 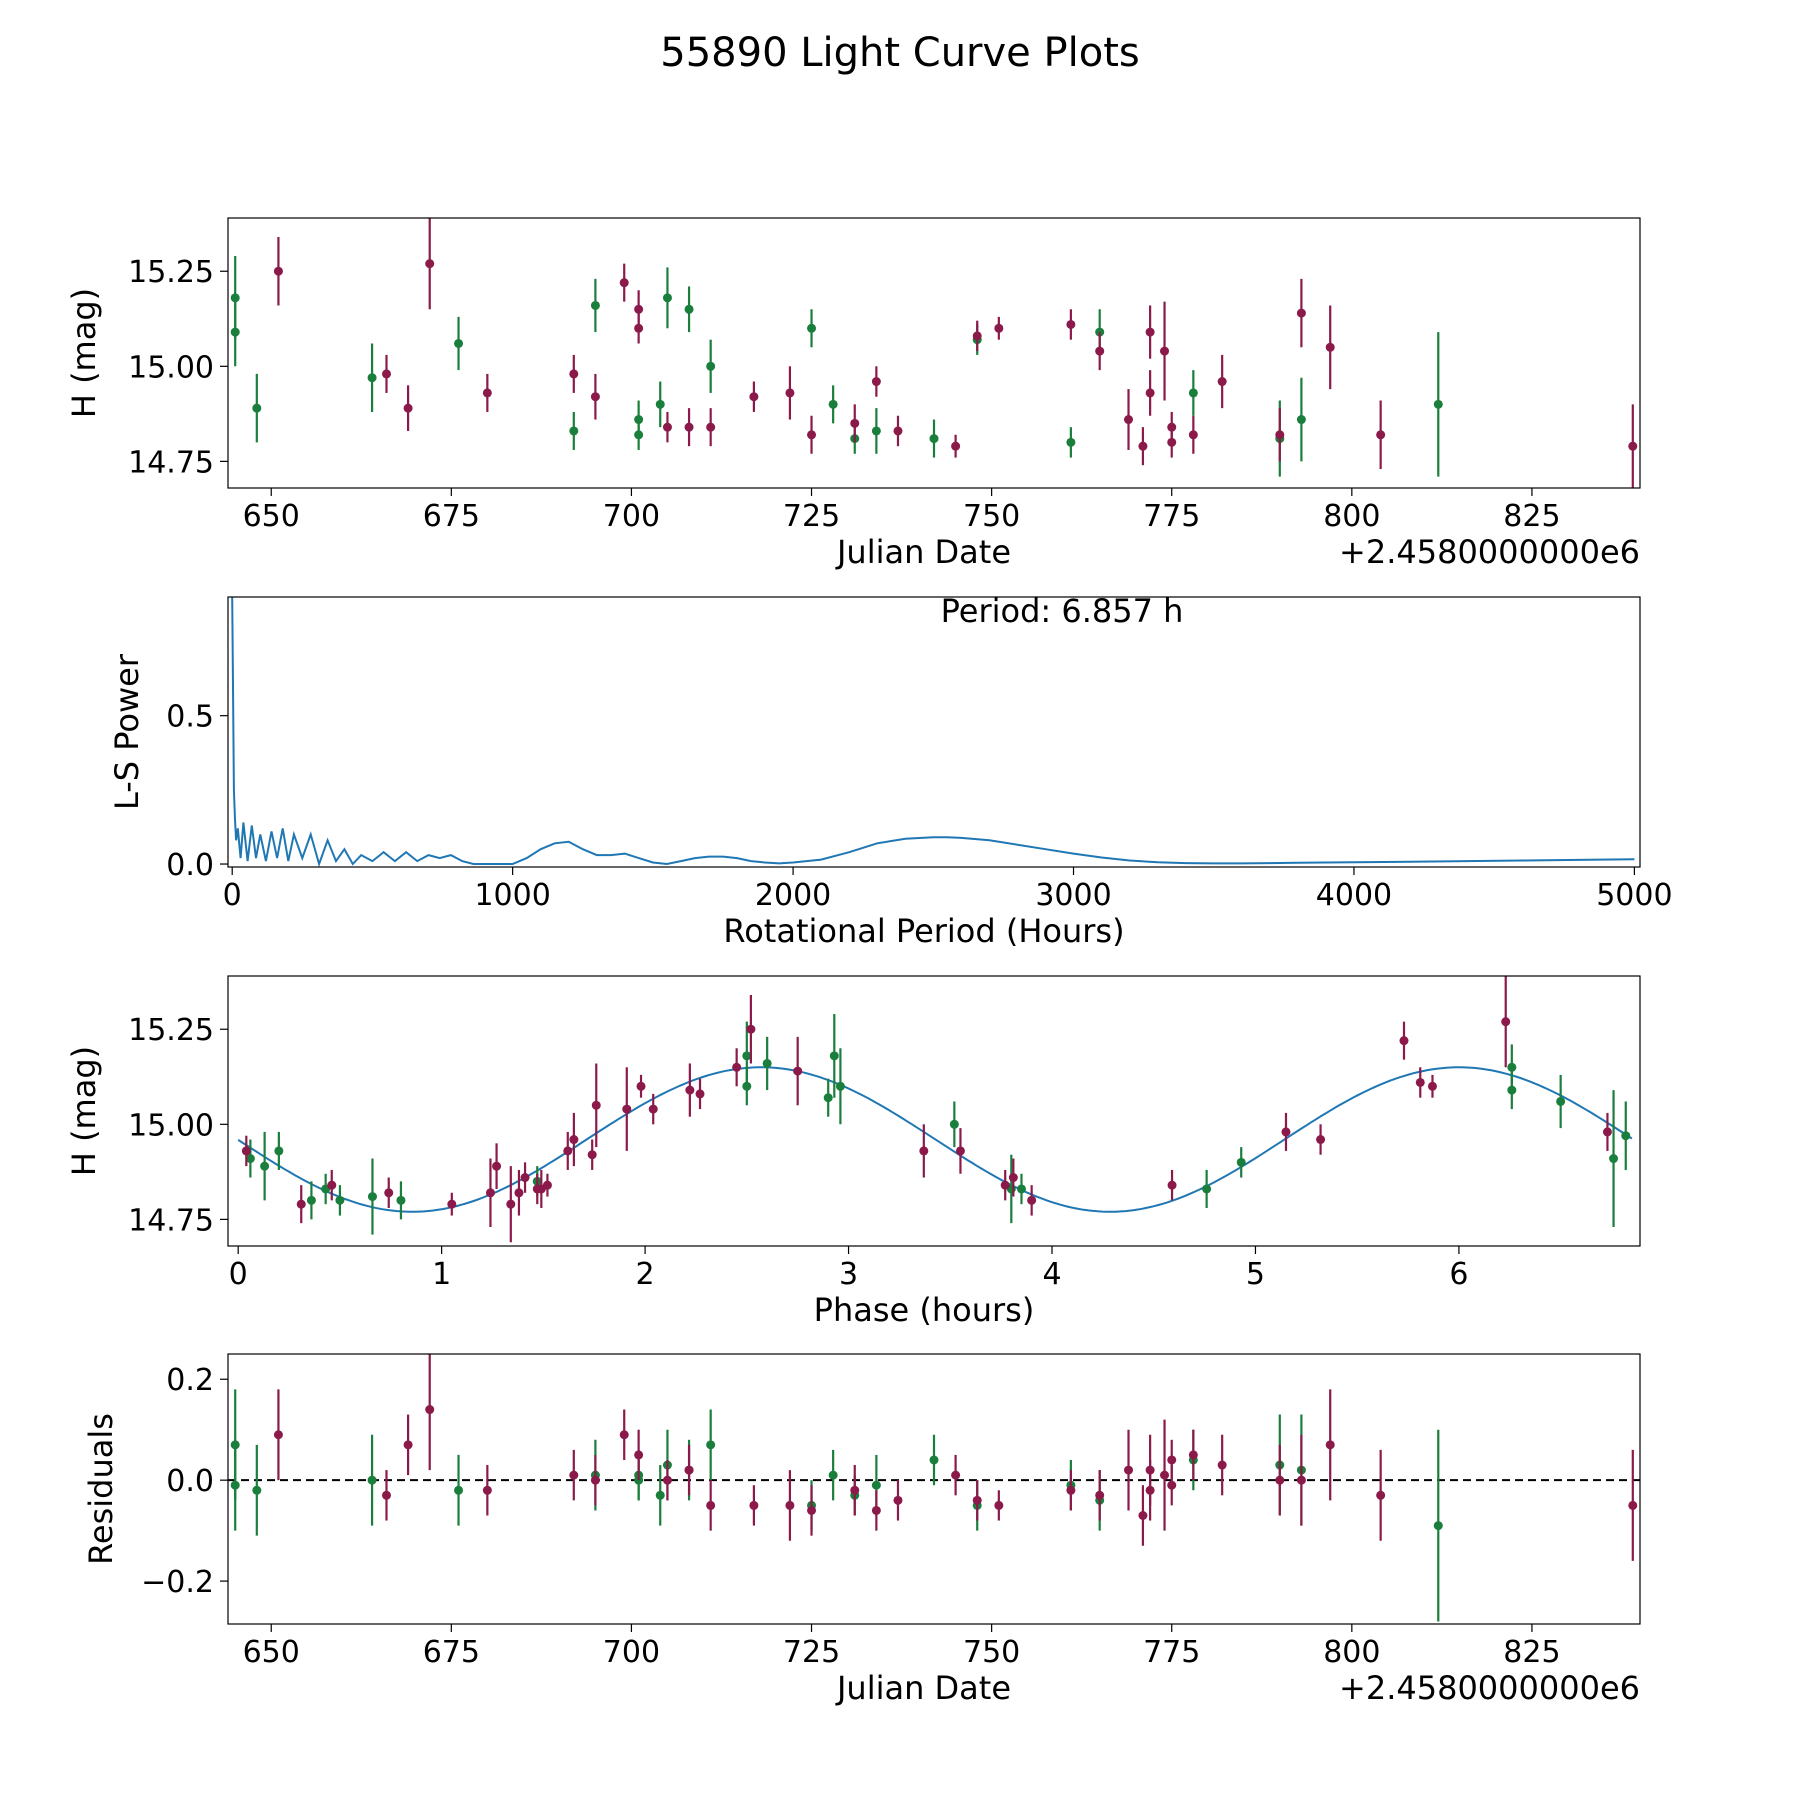 I want to click on y-tick-label: −0.2, so click(x=177, y=1582).